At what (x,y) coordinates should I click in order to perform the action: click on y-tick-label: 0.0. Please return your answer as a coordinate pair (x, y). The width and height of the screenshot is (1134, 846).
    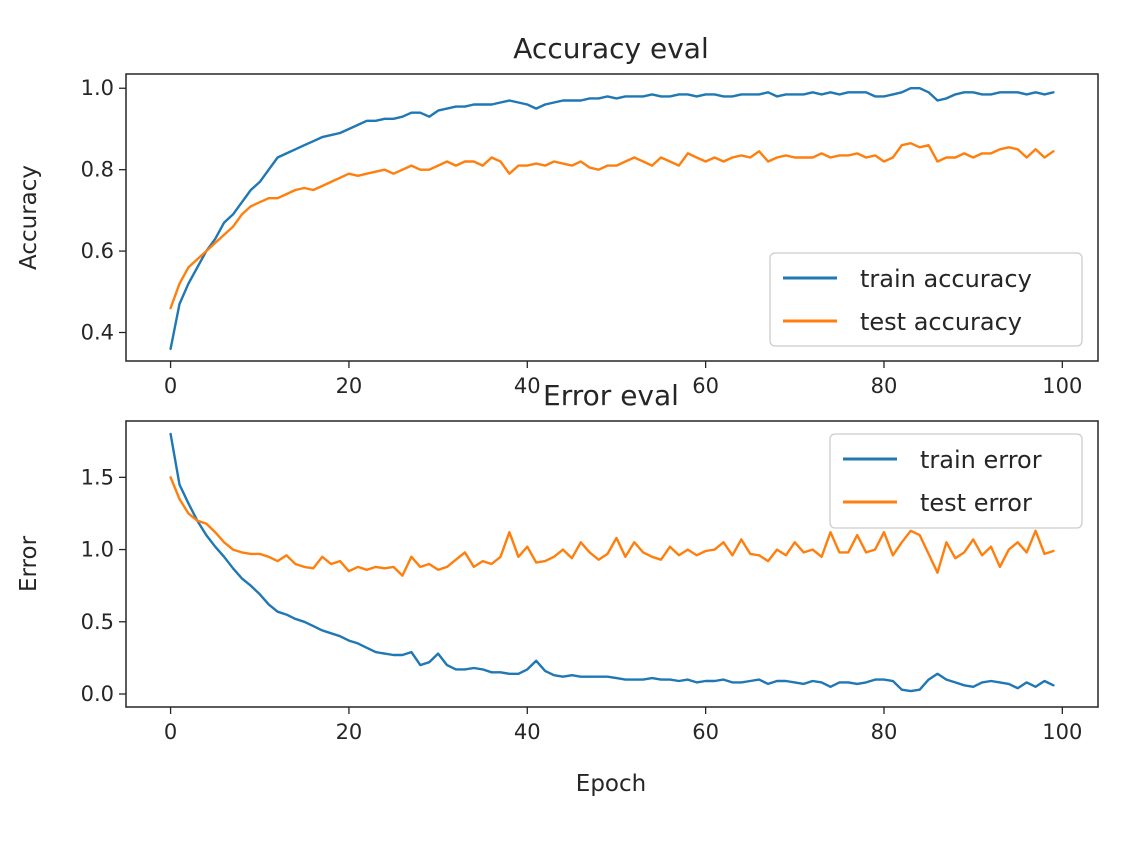
    Looking at the image, I should click on (97, 694).